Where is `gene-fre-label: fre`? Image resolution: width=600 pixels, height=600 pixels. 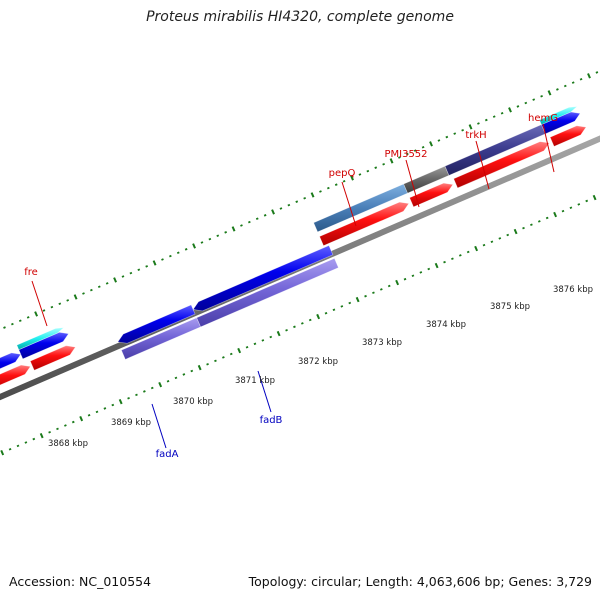 gene-fre-label: fre is located at coordinates (31, 272).